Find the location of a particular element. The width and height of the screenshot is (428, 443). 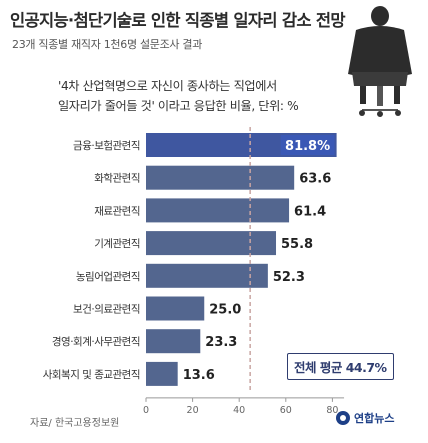

x-tick-label: 40 is located at coordinates (239, 410).